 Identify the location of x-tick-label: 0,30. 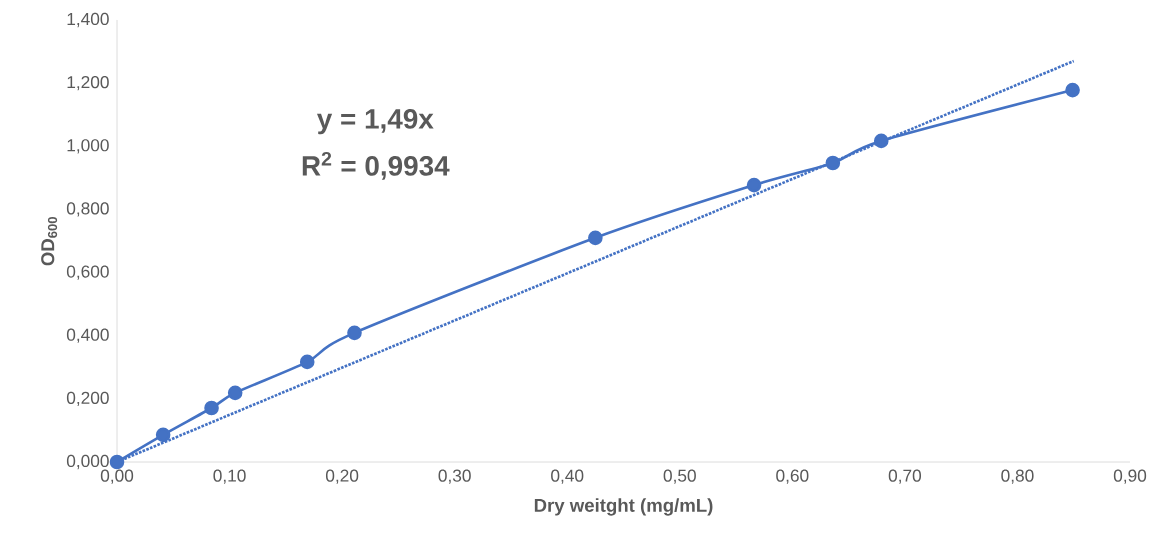
(454, 476).